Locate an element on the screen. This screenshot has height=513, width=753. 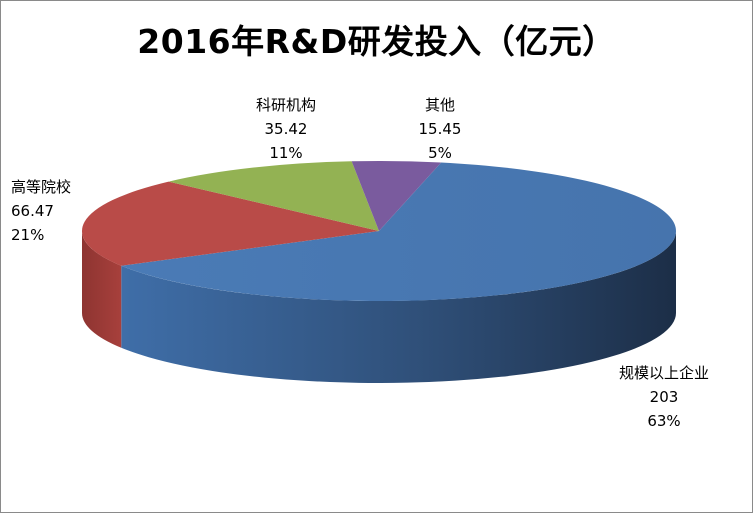
data-label-2: 高等院校 66.47 21% is located at coordinates (41, 211).